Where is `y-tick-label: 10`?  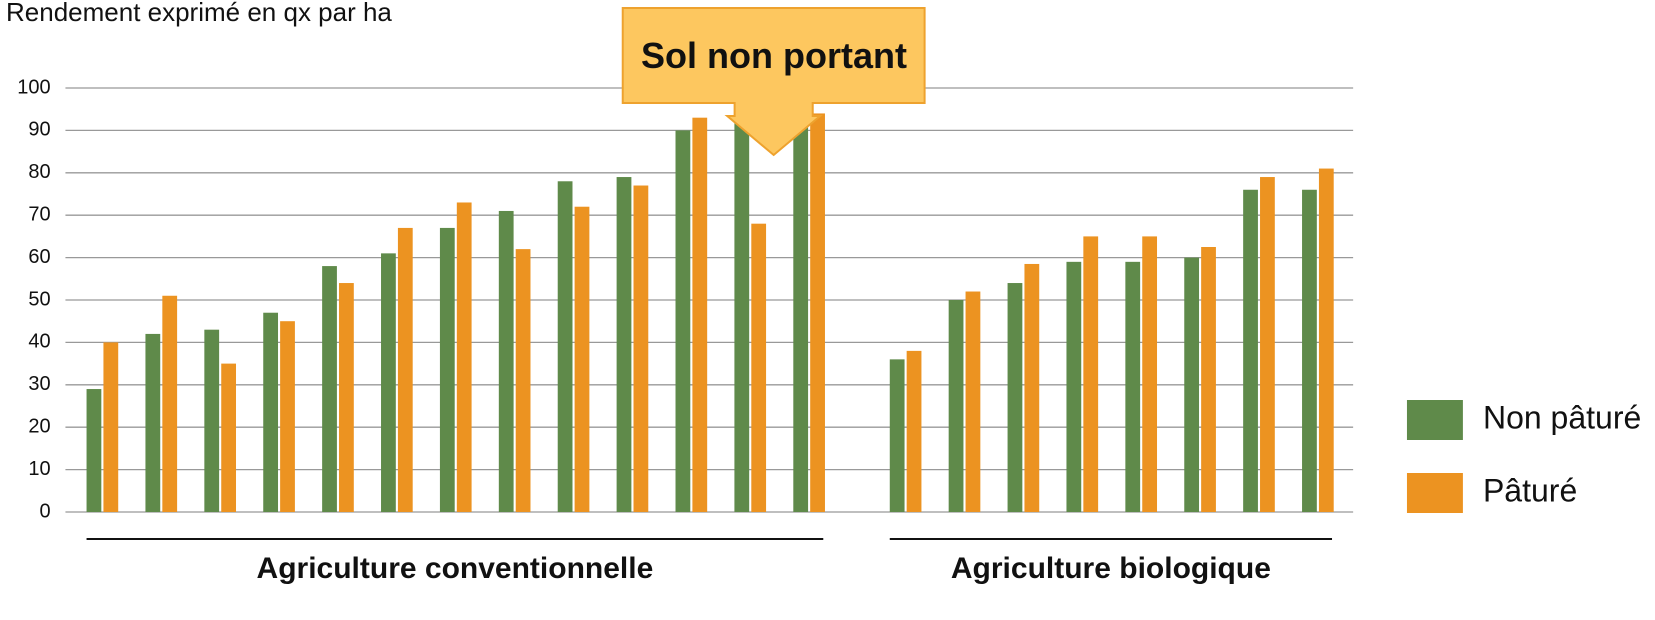
y-tick-label: 10 is located at coordinates (39, 469).